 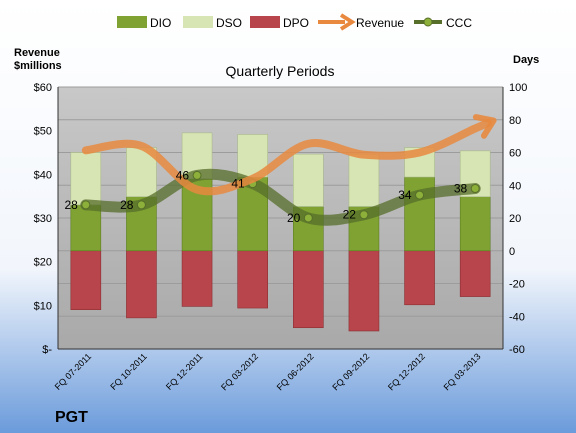 What do you see at coordinates (347, 22) in the screenshot?
I see `legend-arrow-revenue` at bounding box center [347, 22].